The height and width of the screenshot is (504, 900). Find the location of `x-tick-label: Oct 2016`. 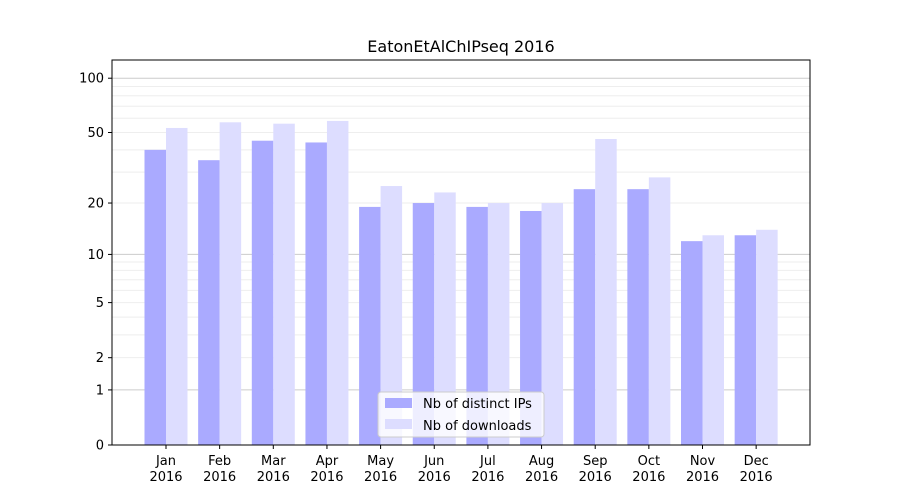

x-tick-label: Oct 2016 is located at coordinates (648, 469).